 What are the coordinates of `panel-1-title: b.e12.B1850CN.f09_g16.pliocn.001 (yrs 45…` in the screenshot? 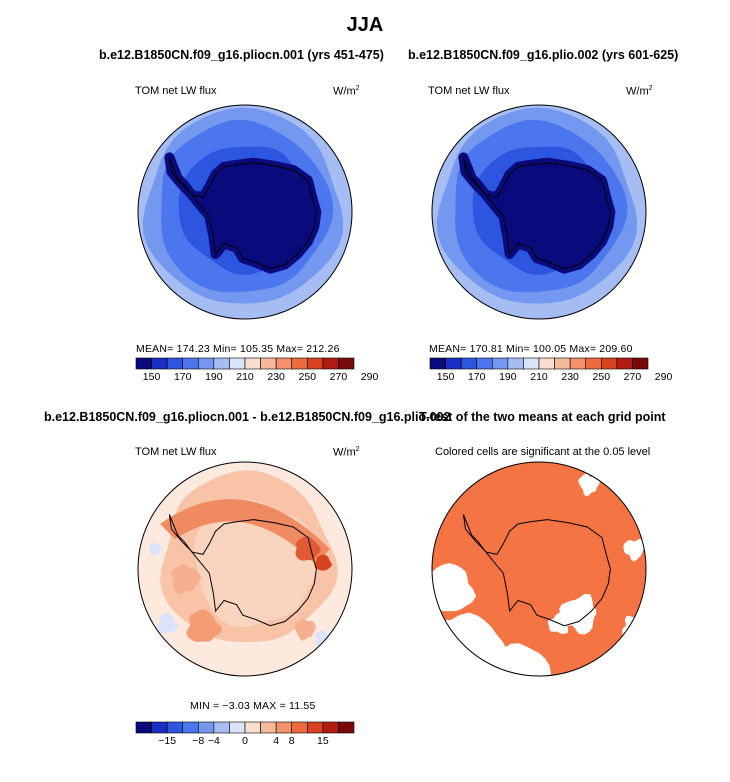 It's located at (241, 55).